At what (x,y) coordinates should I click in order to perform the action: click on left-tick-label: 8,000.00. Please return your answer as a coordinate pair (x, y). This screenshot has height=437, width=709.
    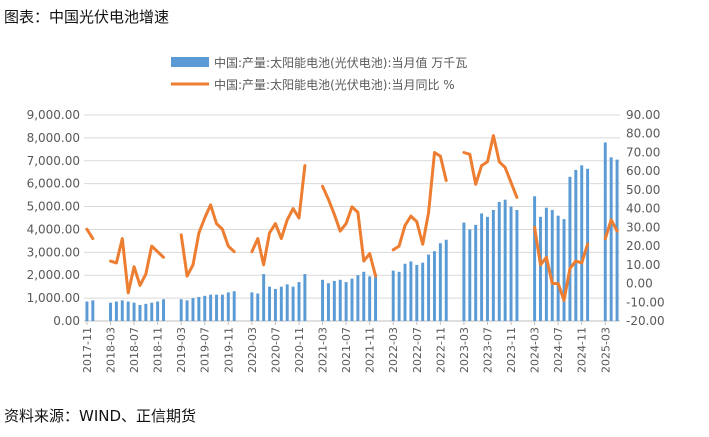
    Looking at the image, I should click on (53, 138).